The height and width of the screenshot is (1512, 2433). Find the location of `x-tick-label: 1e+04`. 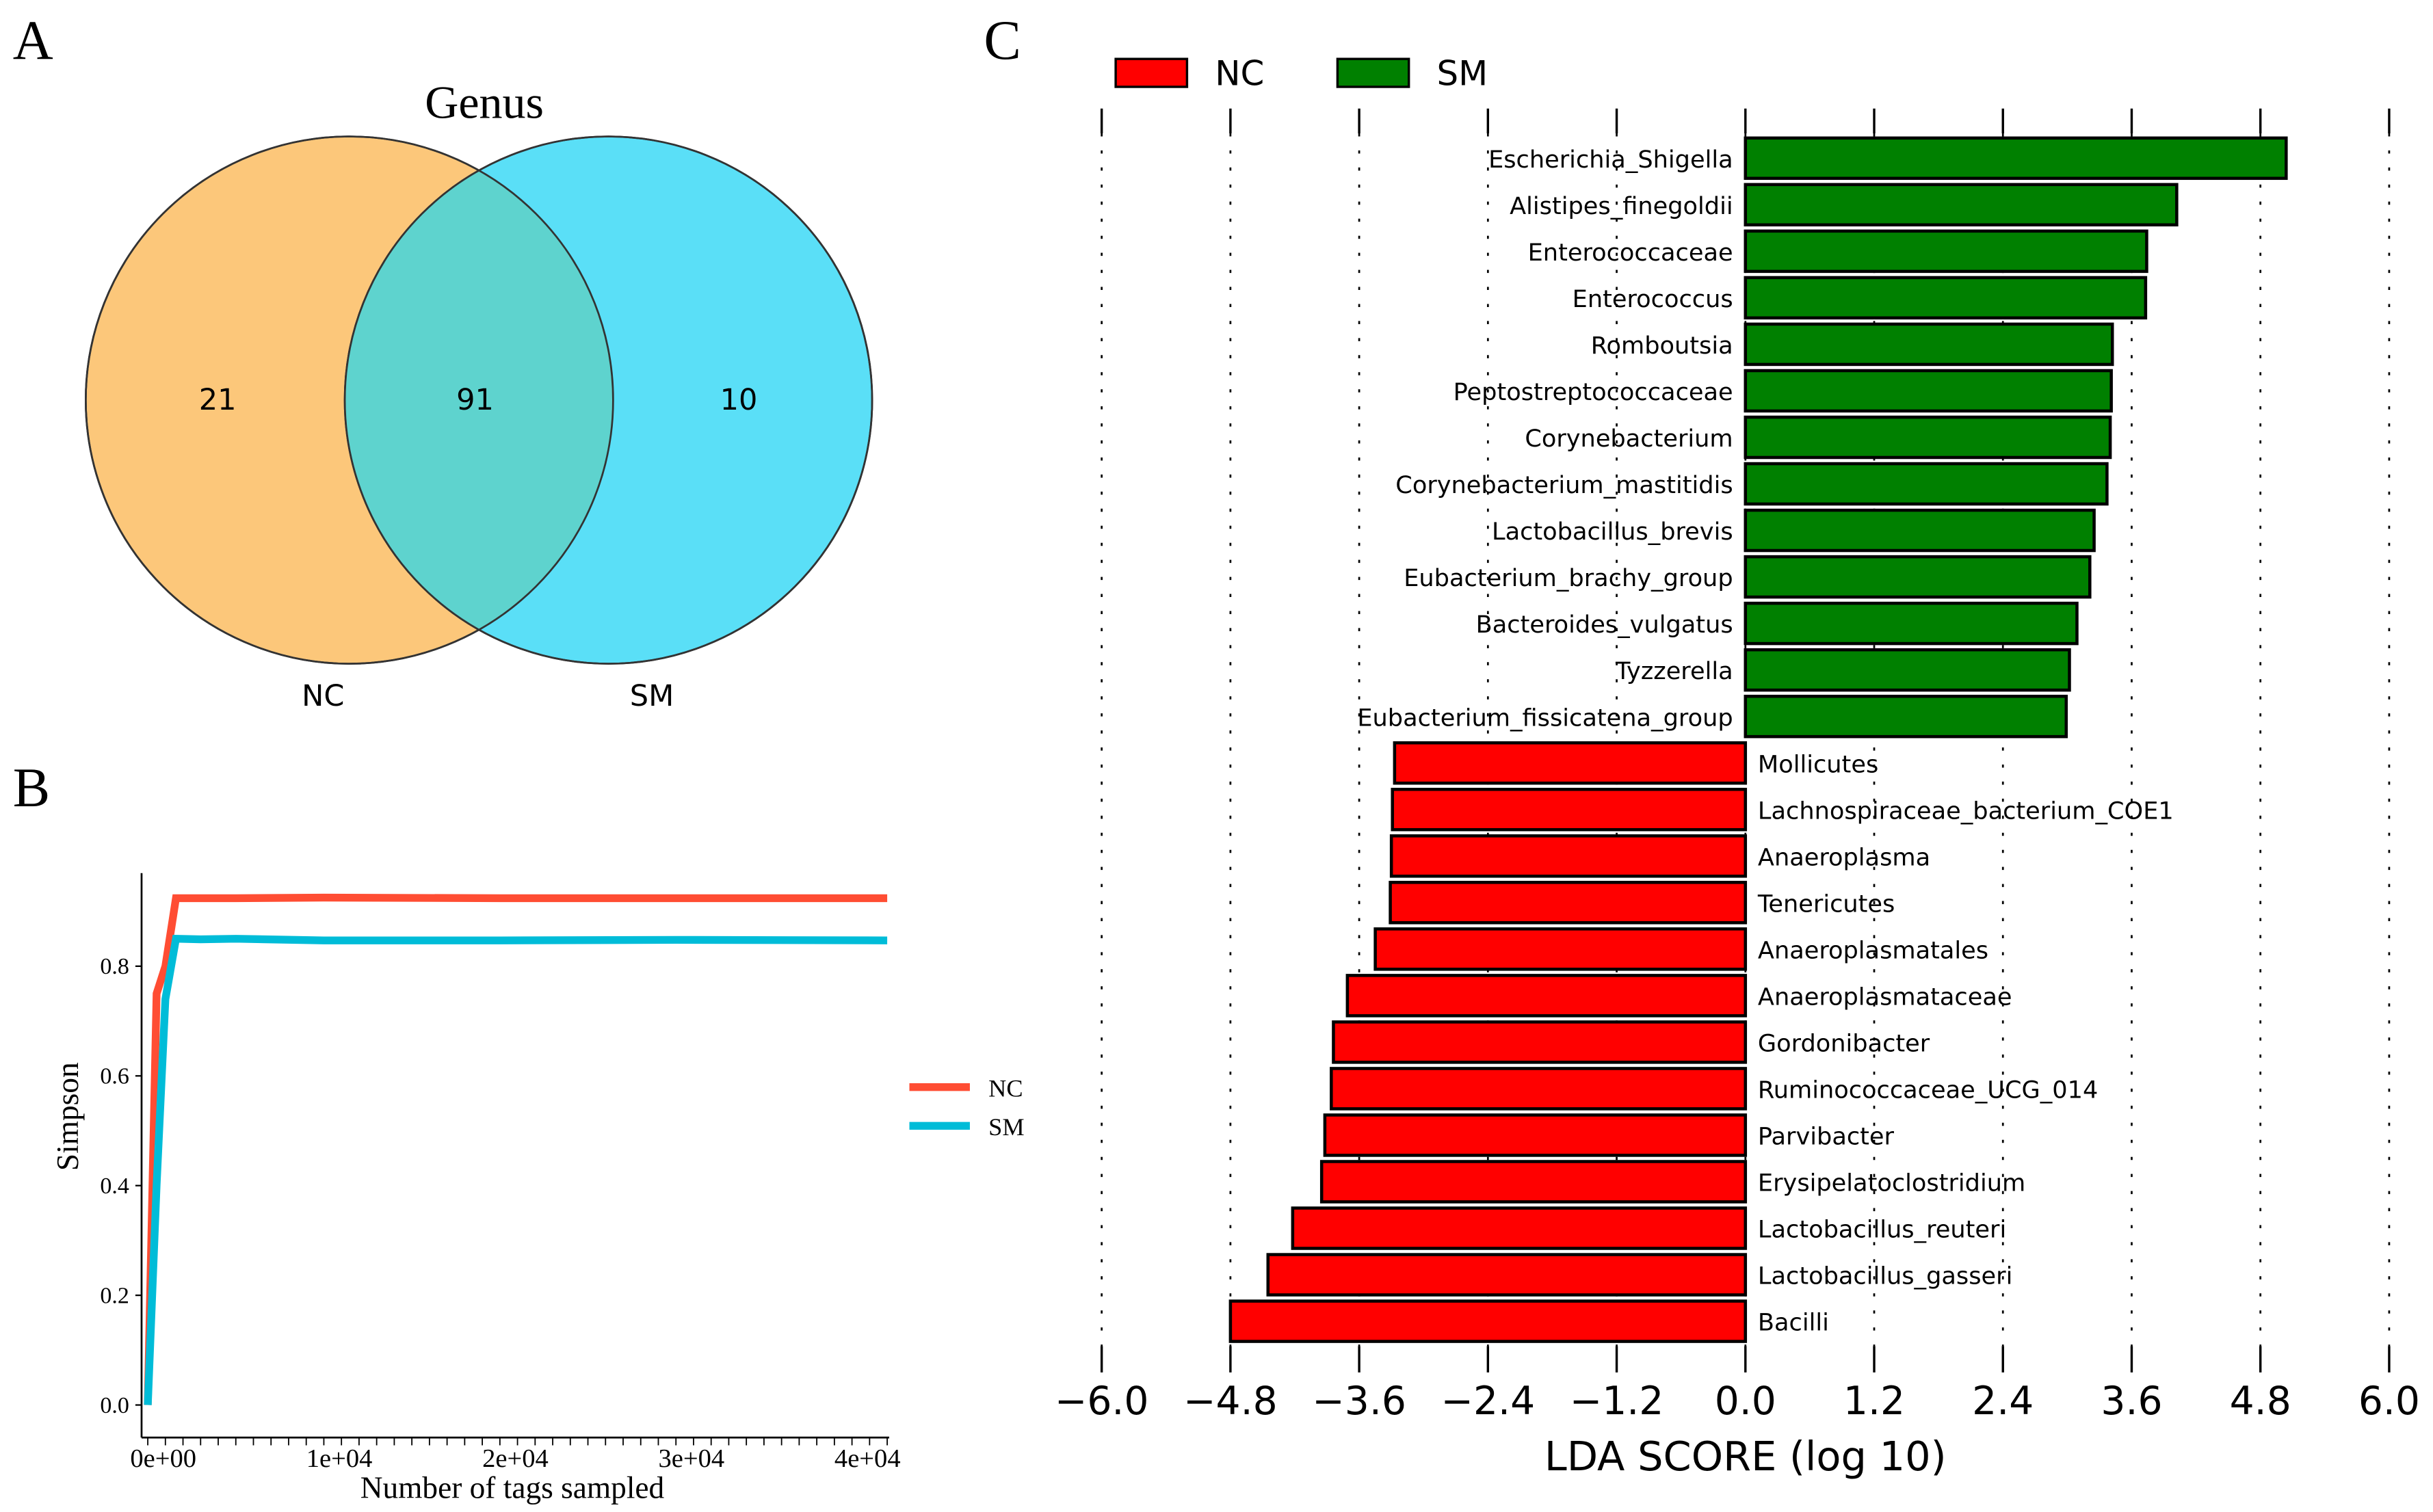

x-tick-label: 1e+04 is located at coordinates (339, 1458).